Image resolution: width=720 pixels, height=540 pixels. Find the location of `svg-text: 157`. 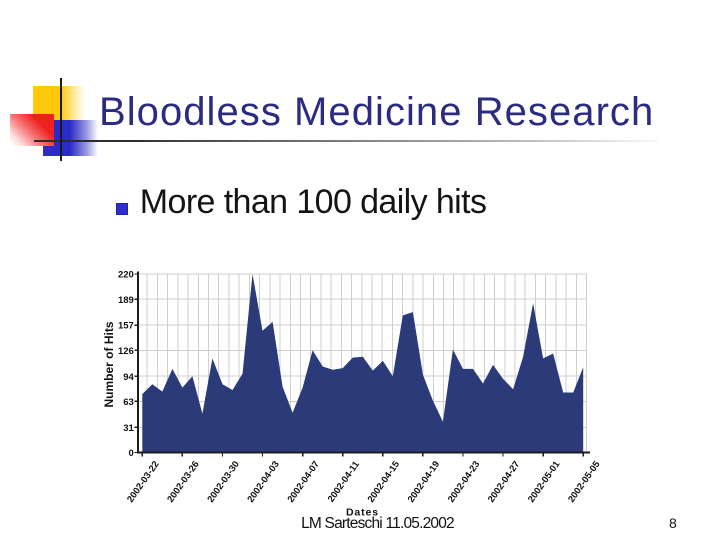

svg-text: 157 is located at coordinates (126, 326).